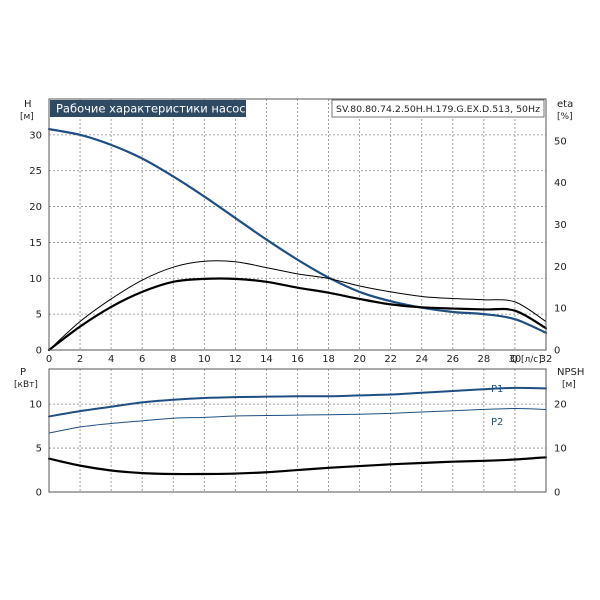 The width and height of the screenshot is (600, 600). I want to click on x-tick-label: 0, so click(49, 359).